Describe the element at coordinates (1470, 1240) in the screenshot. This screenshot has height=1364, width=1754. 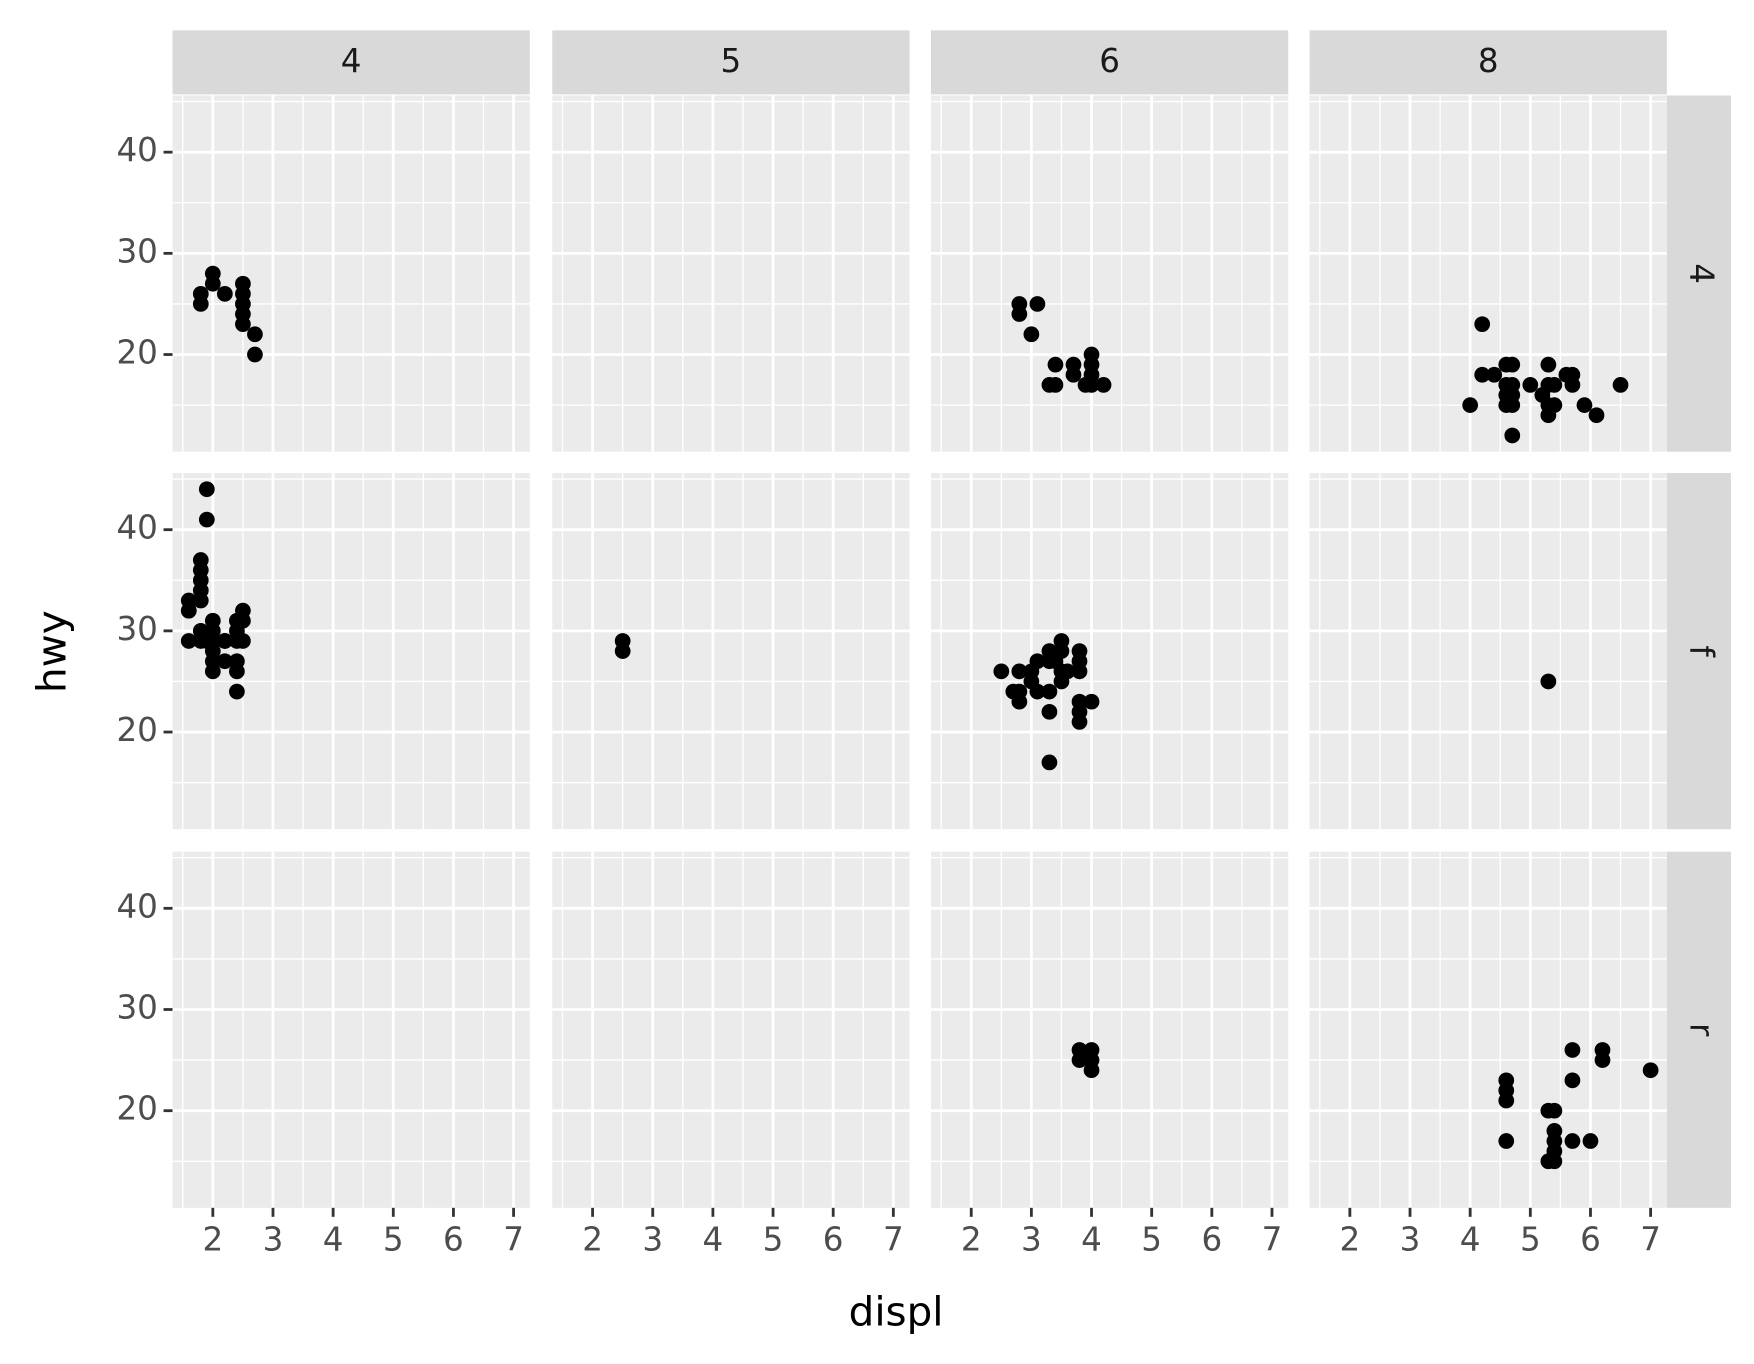
I see `x-tick-label: 4` at that location.